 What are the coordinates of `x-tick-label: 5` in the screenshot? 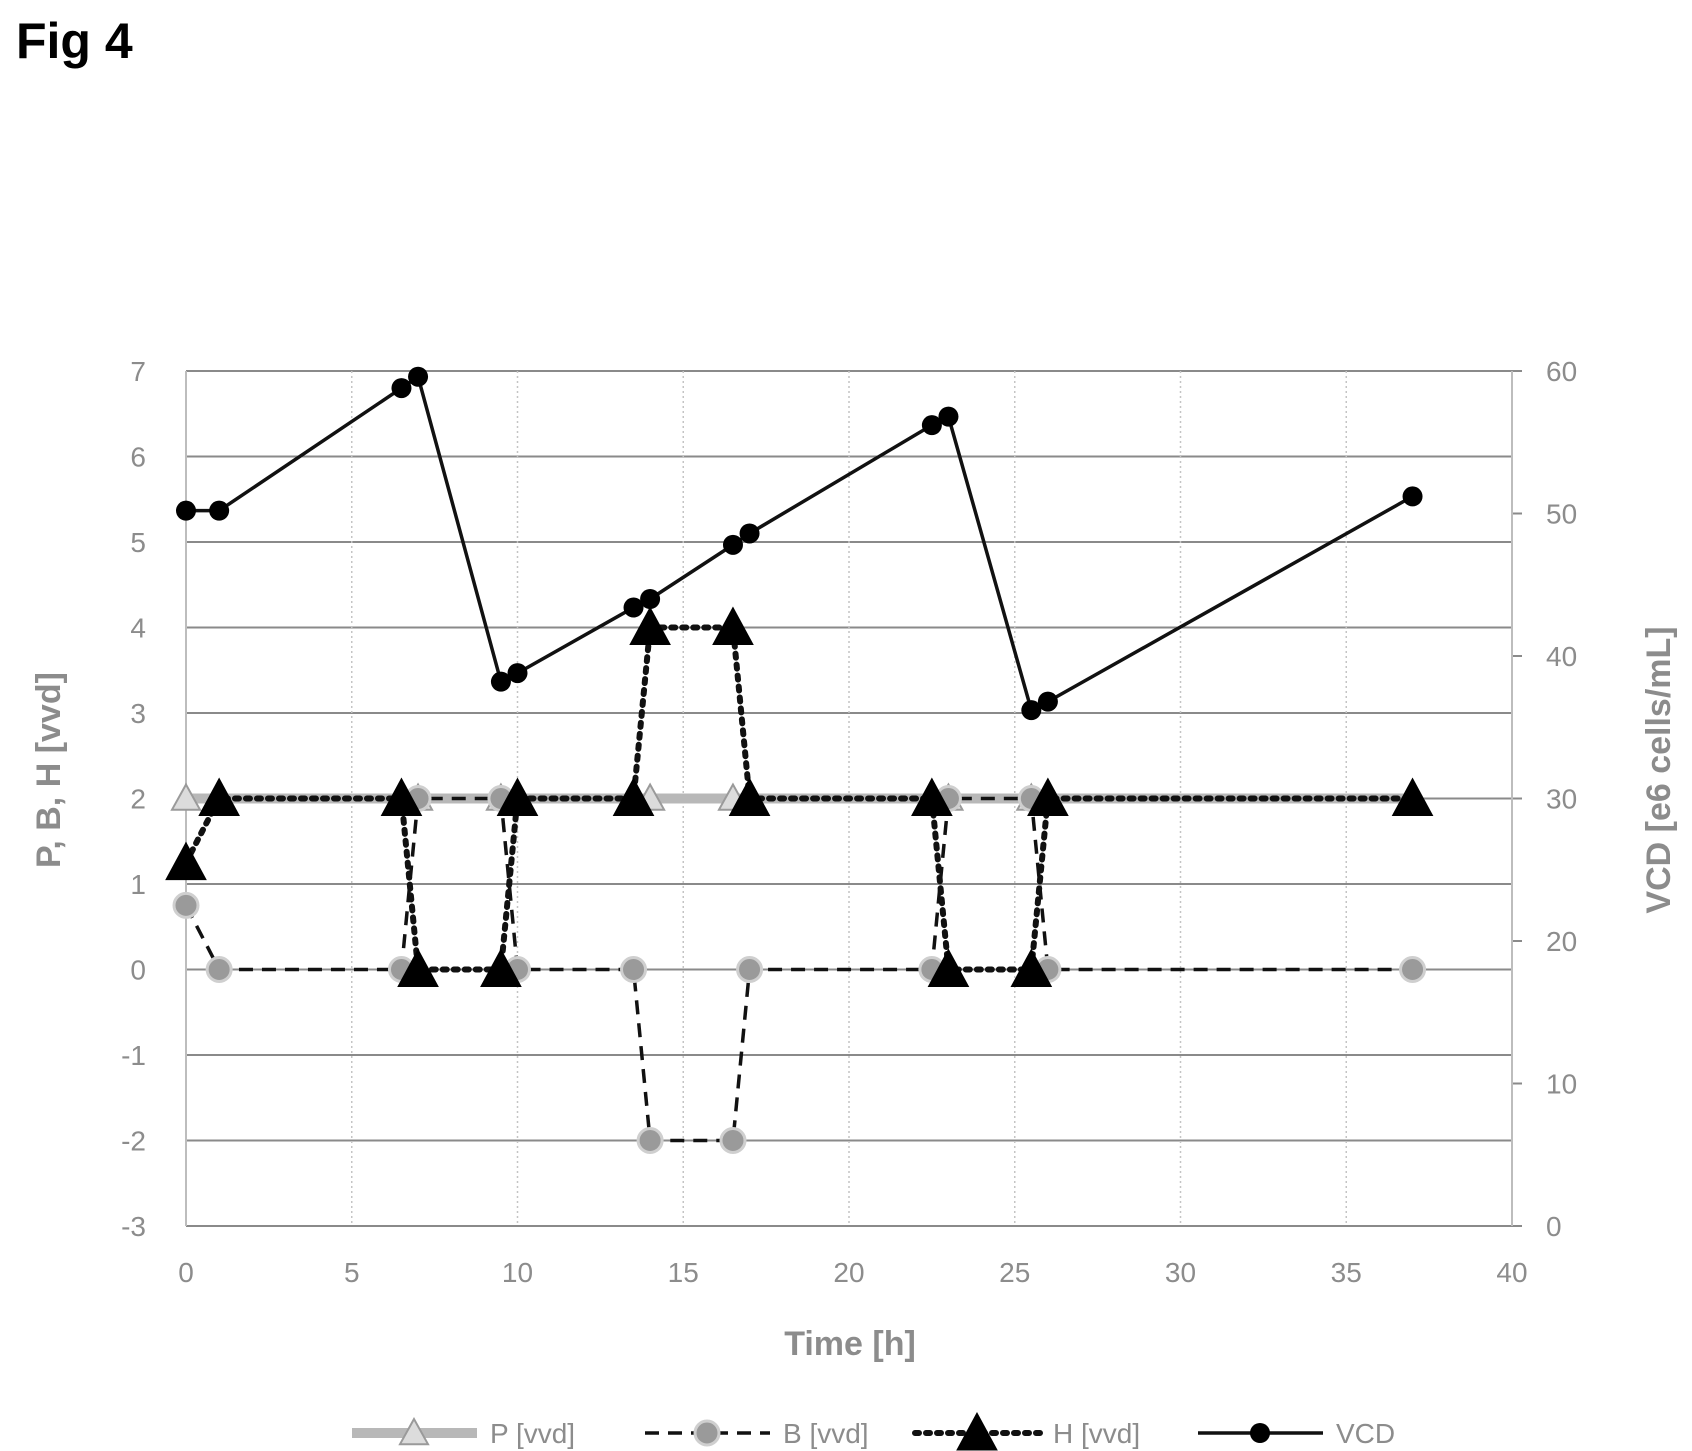 It's located at (352, 1272).